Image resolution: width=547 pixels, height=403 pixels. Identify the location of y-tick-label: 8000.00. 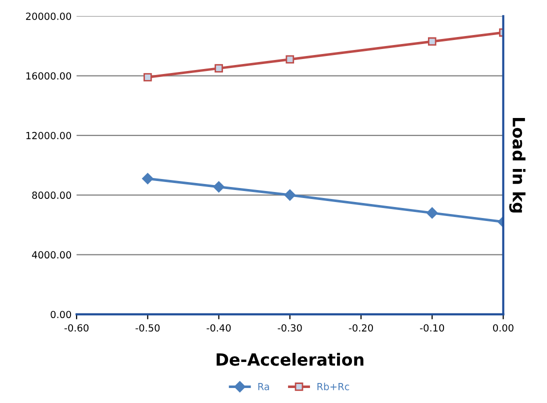
(52, 195).